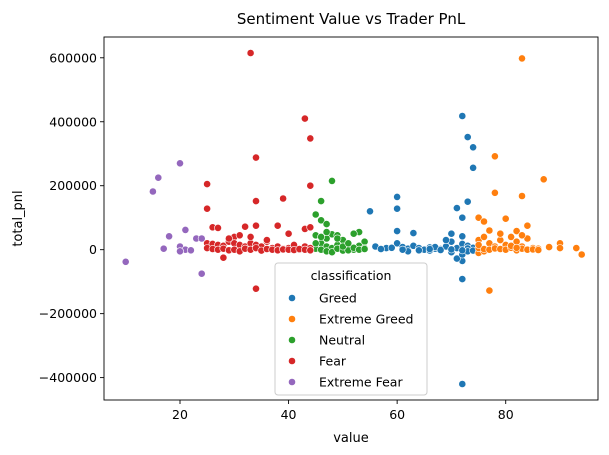 The width and height of the screenshot is (609, 455). What do you see at coordinates (338, 298) in the screenshot?
I see `legend-label-greed: Greed` at bounding box center [338, 298].